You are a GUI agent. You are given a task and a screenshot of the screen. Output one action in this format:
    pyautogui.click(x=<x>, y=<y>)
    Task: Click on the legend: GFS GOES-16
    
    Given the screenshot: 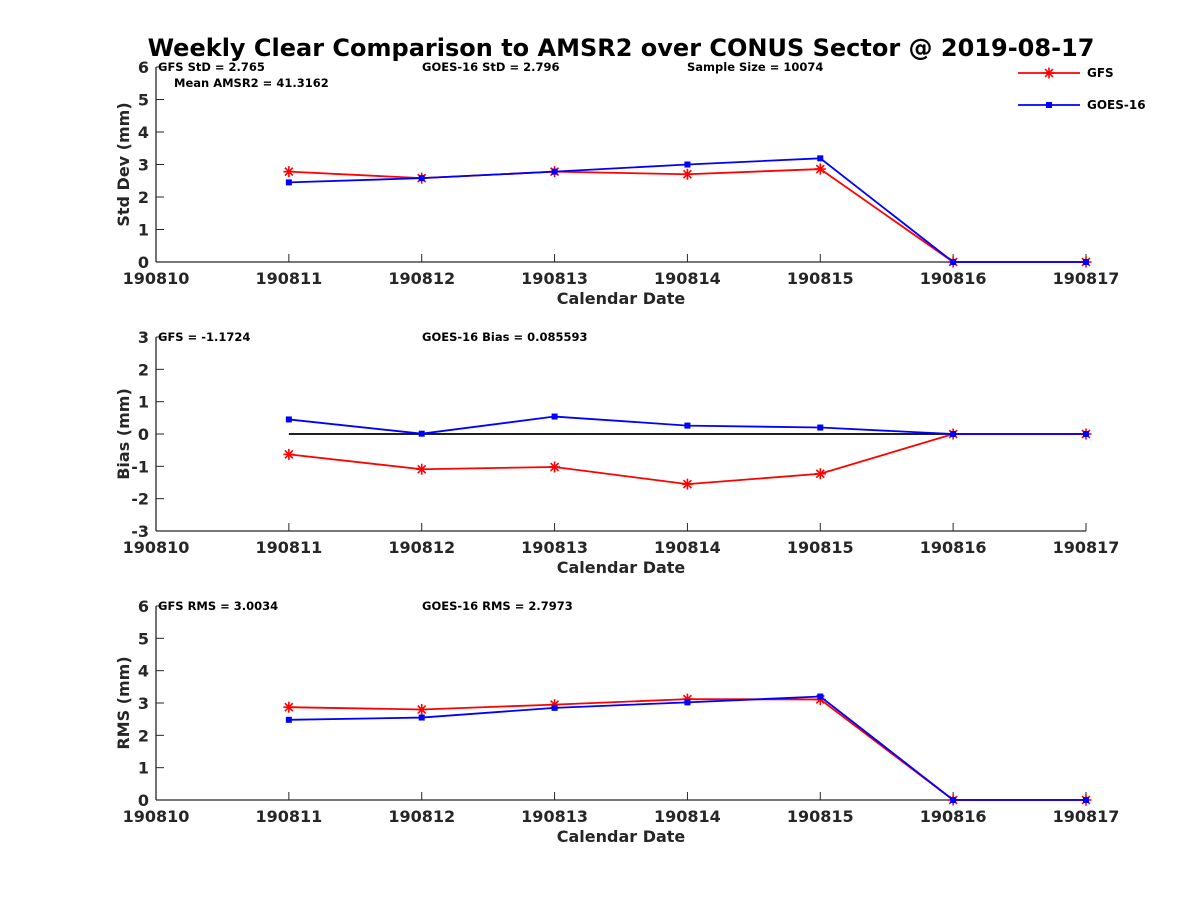 What is the action you would take?
    pyautogui.click(x=1082, y=89)
    